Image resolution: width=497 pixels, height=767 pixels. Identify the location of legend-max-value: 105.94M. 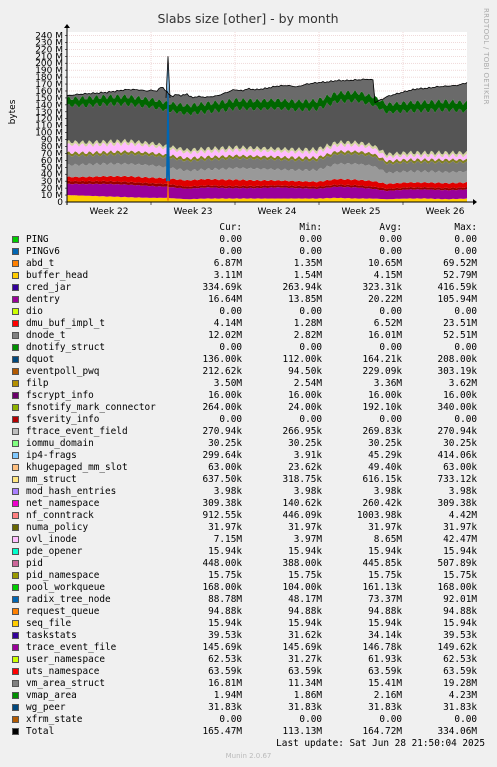
(457, 299).